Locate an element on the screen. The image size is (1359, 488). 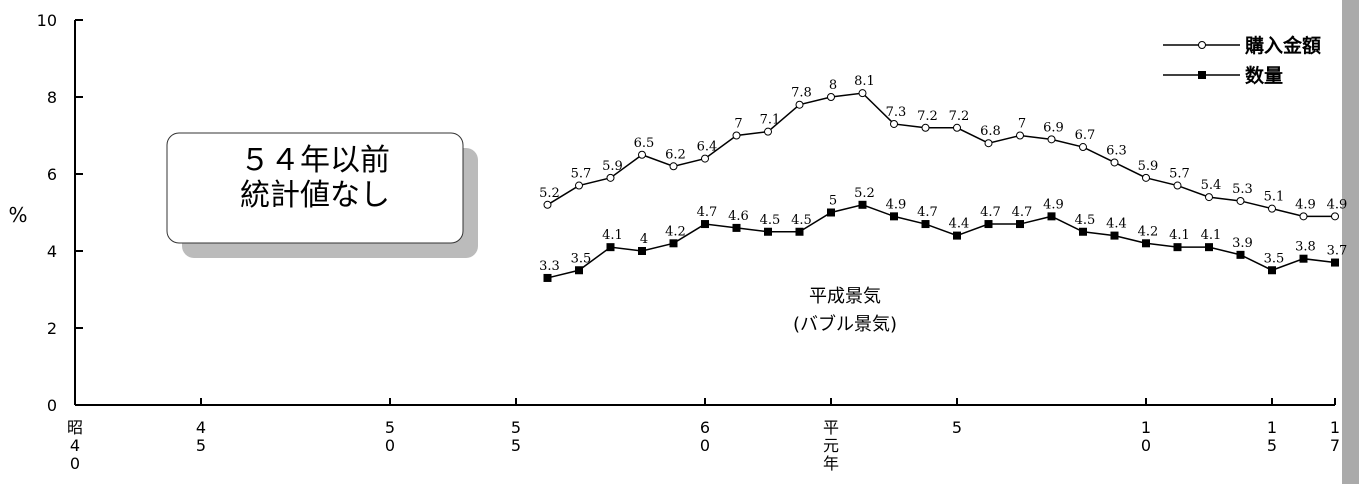
value-label: 8 is located at coordinates (833, 85).